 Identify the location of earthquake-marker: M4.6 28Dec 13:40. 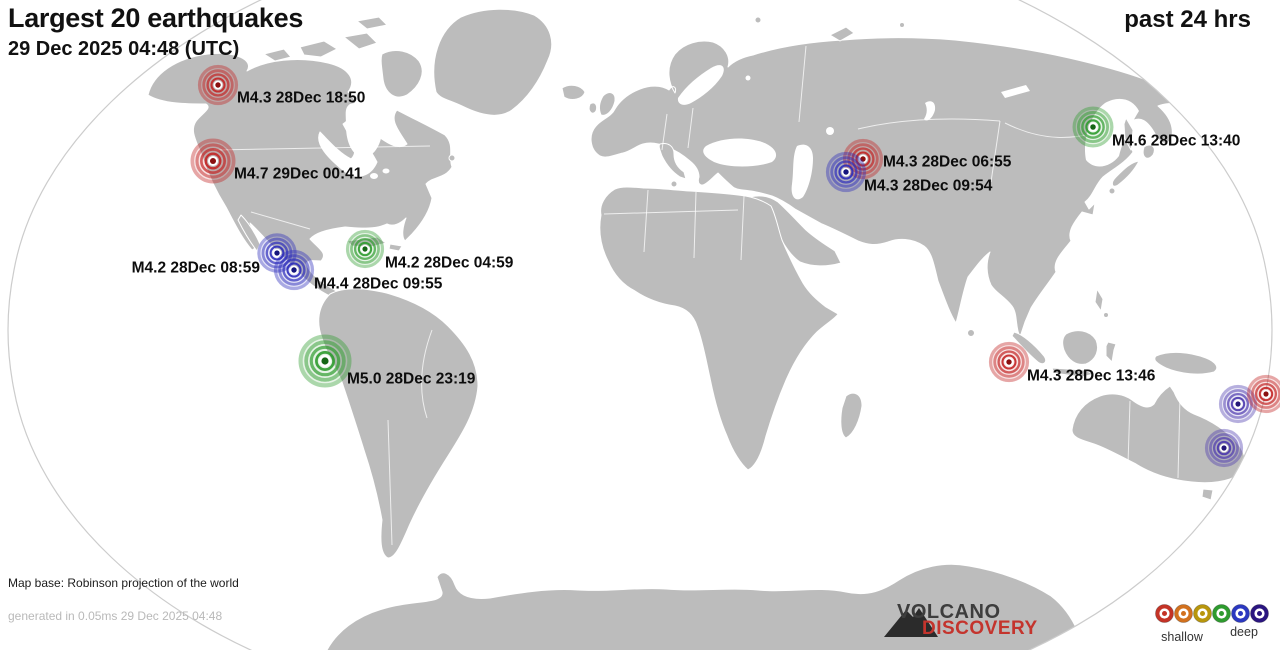
(1156, 128).